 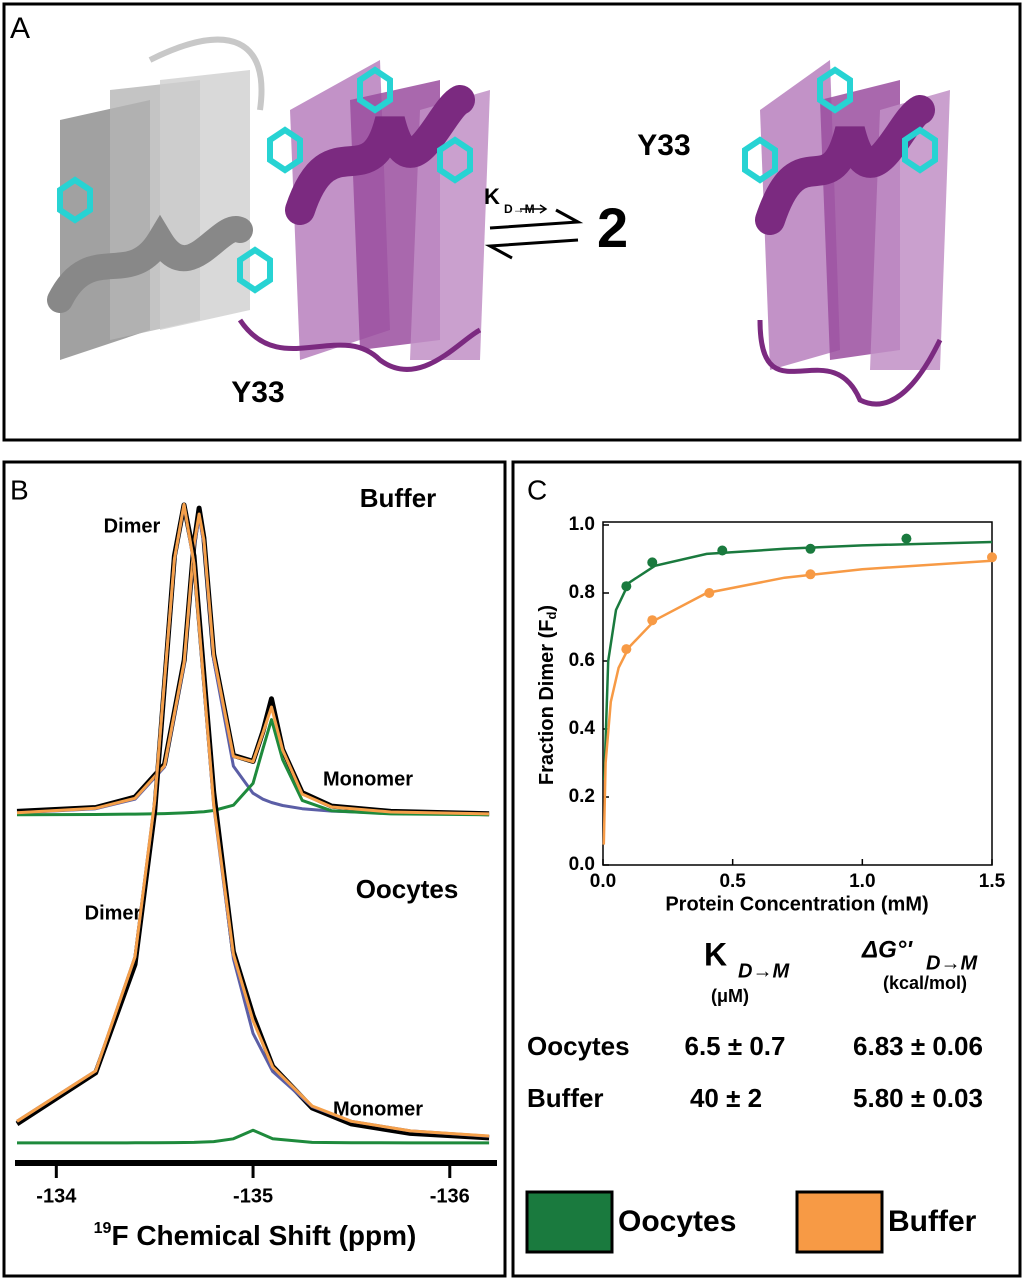 I want to click on y-axis-label-end: ), so click(x=547, y=608).